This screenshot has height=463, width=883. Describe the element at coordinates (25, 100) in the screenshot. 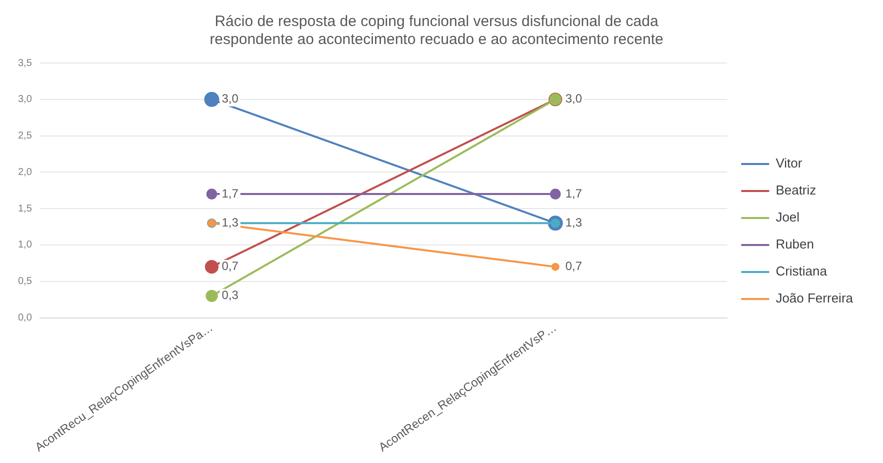

I see `y-tick-label: 3,0` at that location.